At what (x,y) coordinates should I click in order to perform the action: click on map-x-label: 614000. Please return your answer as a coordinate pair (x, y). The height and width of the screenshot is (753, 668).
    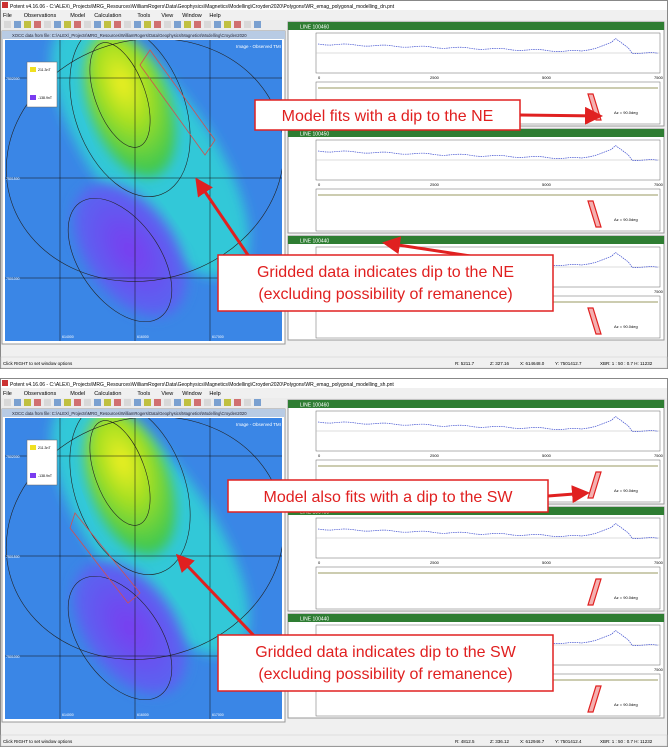
    Looking at the image, I should click on (68, 715).